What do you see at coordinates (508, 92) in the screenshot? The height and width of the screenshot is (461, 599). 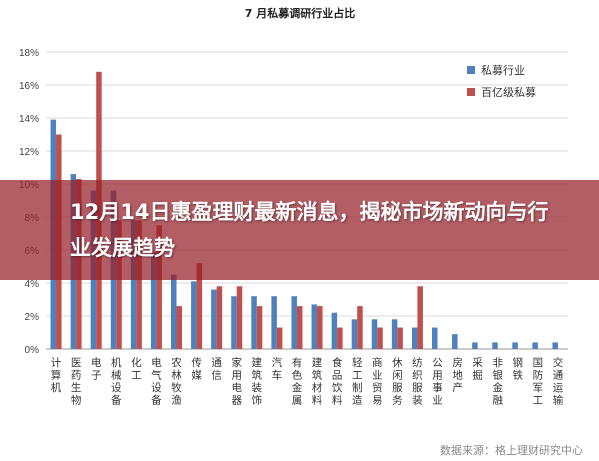 I see `legend-label: 百亿级私募` at bounding box center [508, 92].